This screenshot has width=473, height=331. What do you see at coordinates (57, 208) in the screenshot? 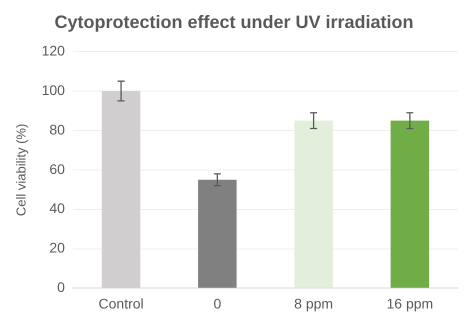
I see `y-tick-label: 40` at bounding box center [57, 208].